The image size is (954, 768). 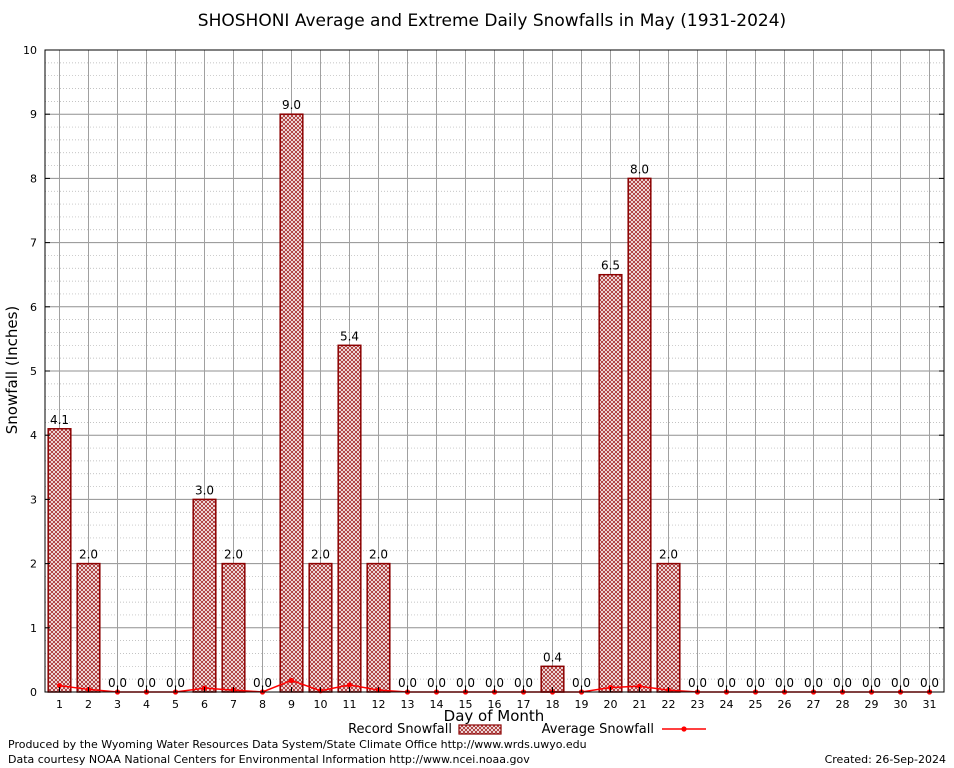 What do you see at coordinates (204, 704) in the screenshot?
I see `x-tick-label: 6` at bounding box center [204, 704].